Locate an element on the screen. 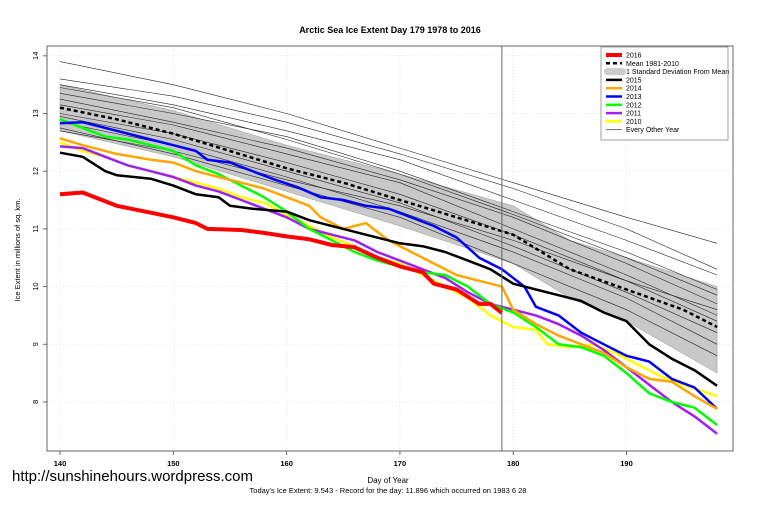  x-tick-label: 140 is located at coordinates (60, 463).